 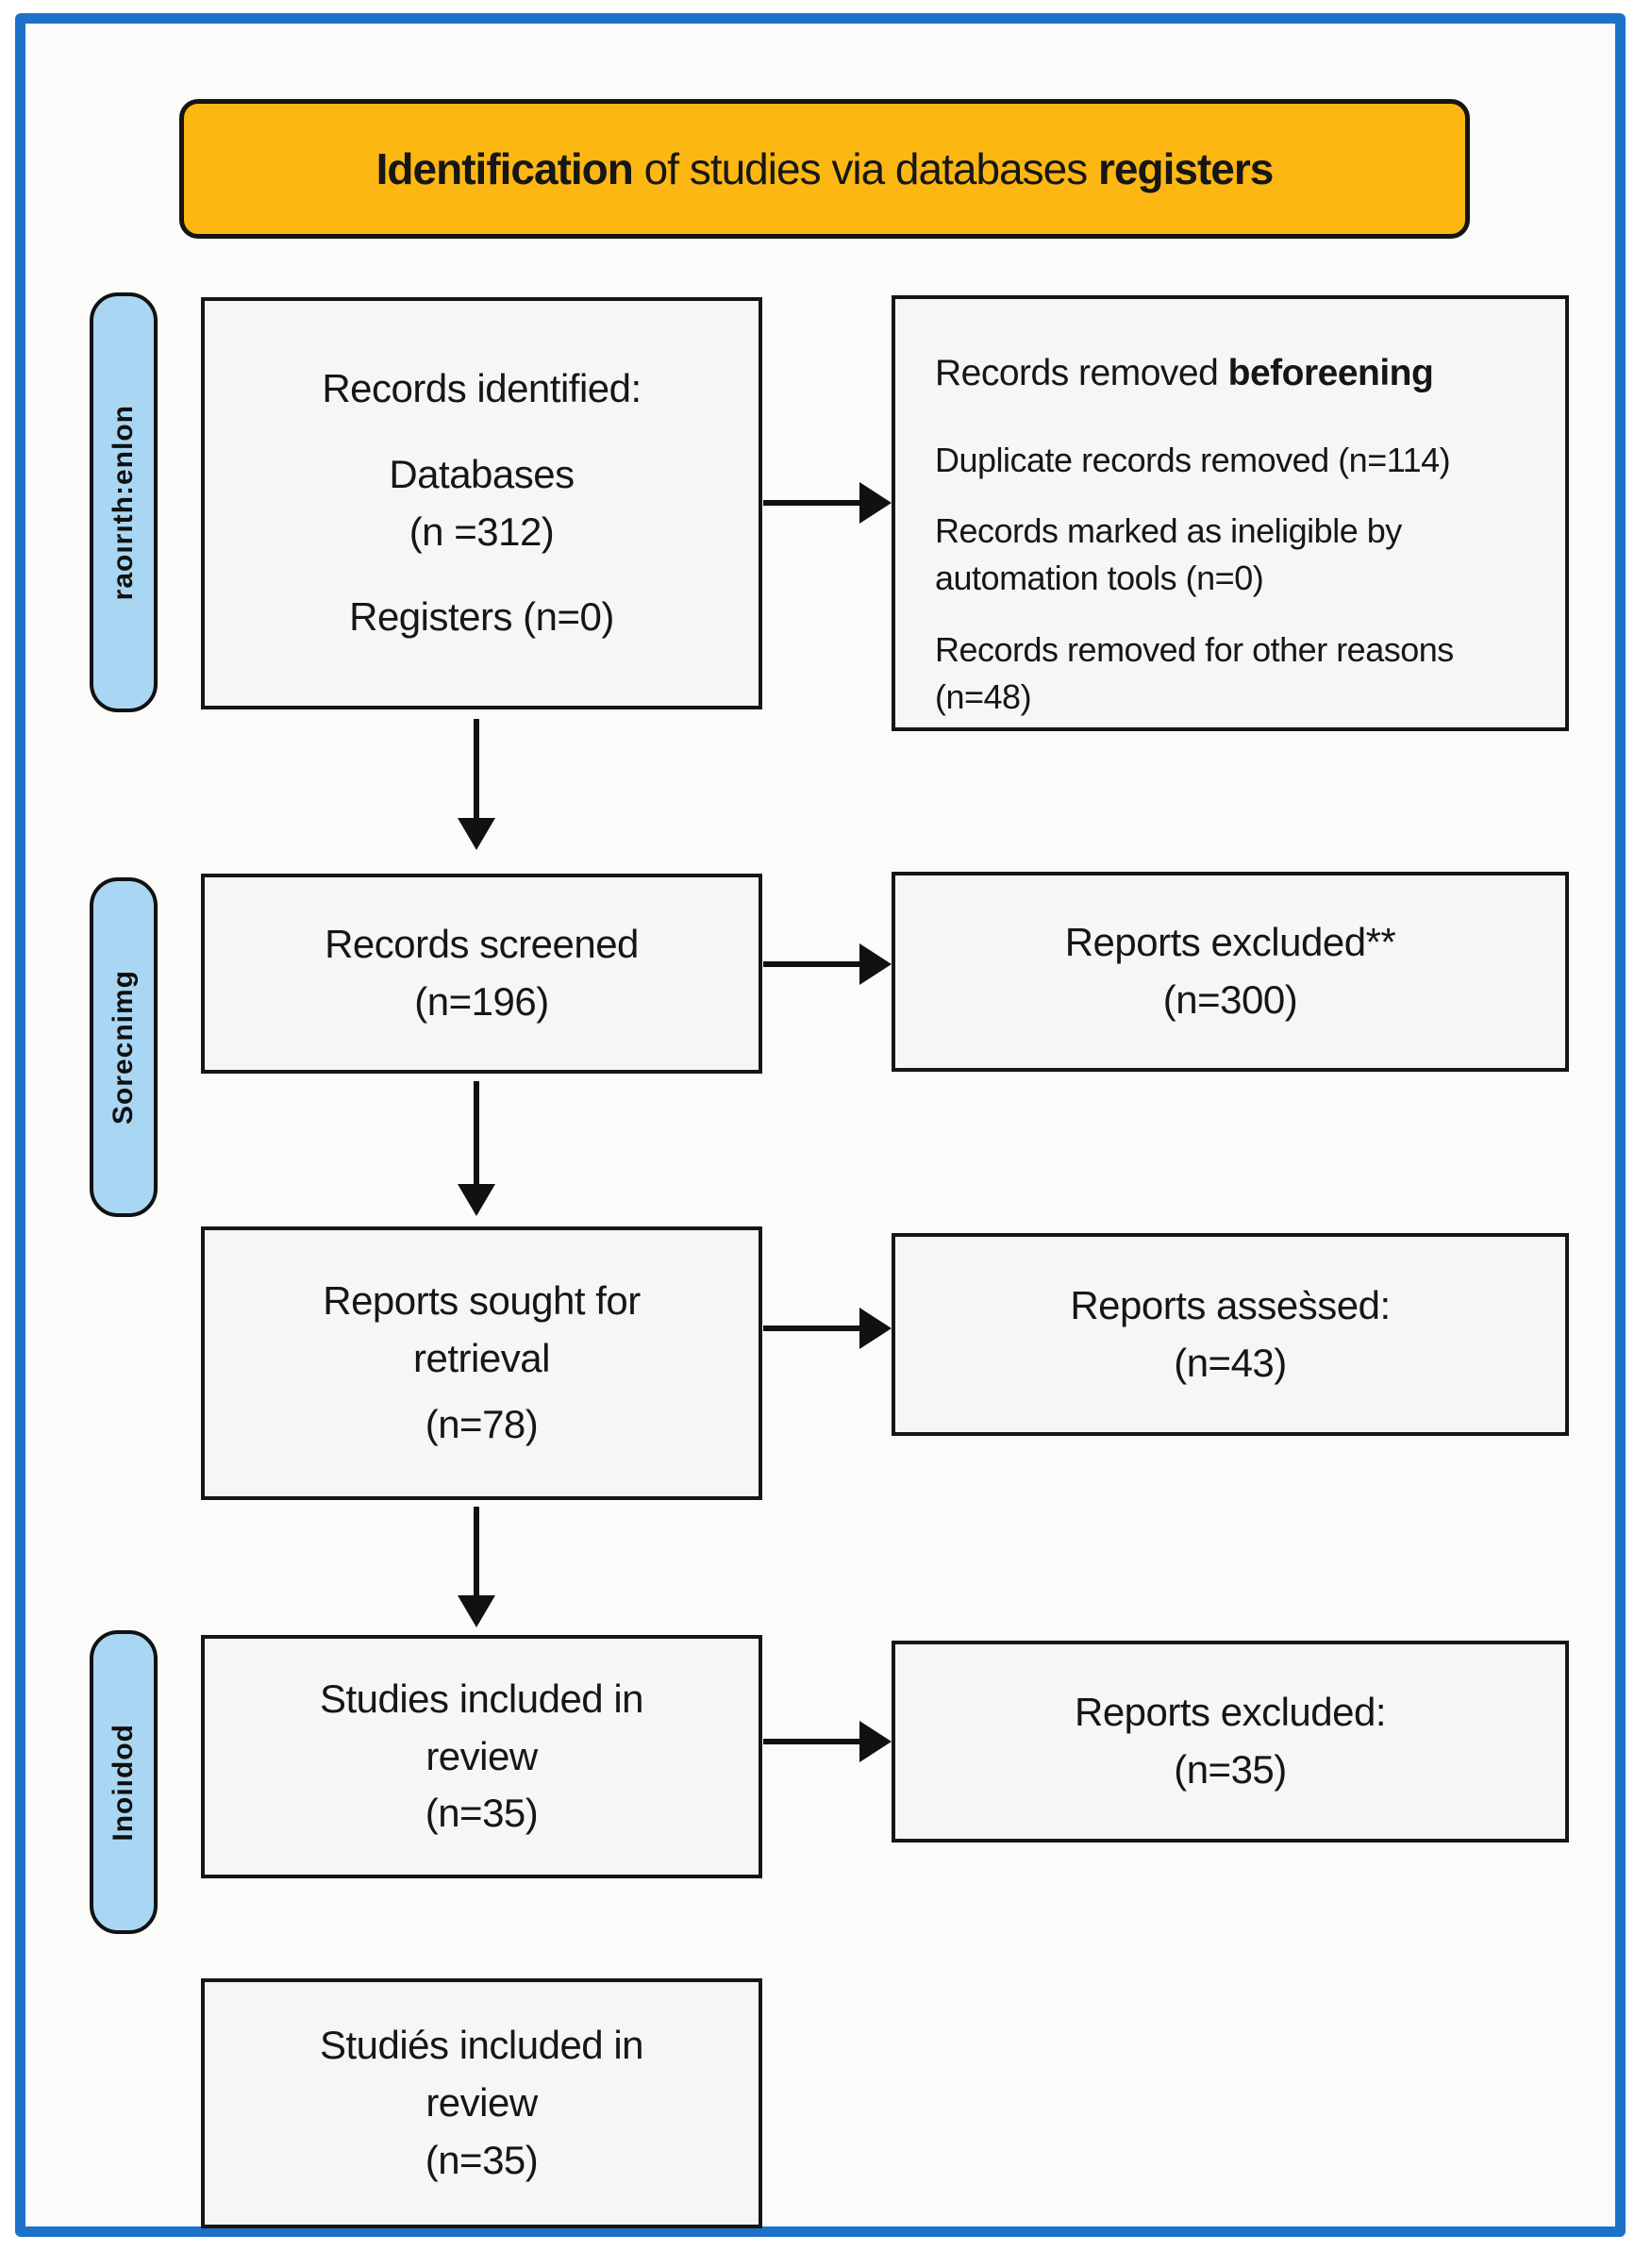 What do you see at coordinates (1230, 1000) in the screenshot?
I see `box-line: (n=300)` at bounding box center [1230, 1000].